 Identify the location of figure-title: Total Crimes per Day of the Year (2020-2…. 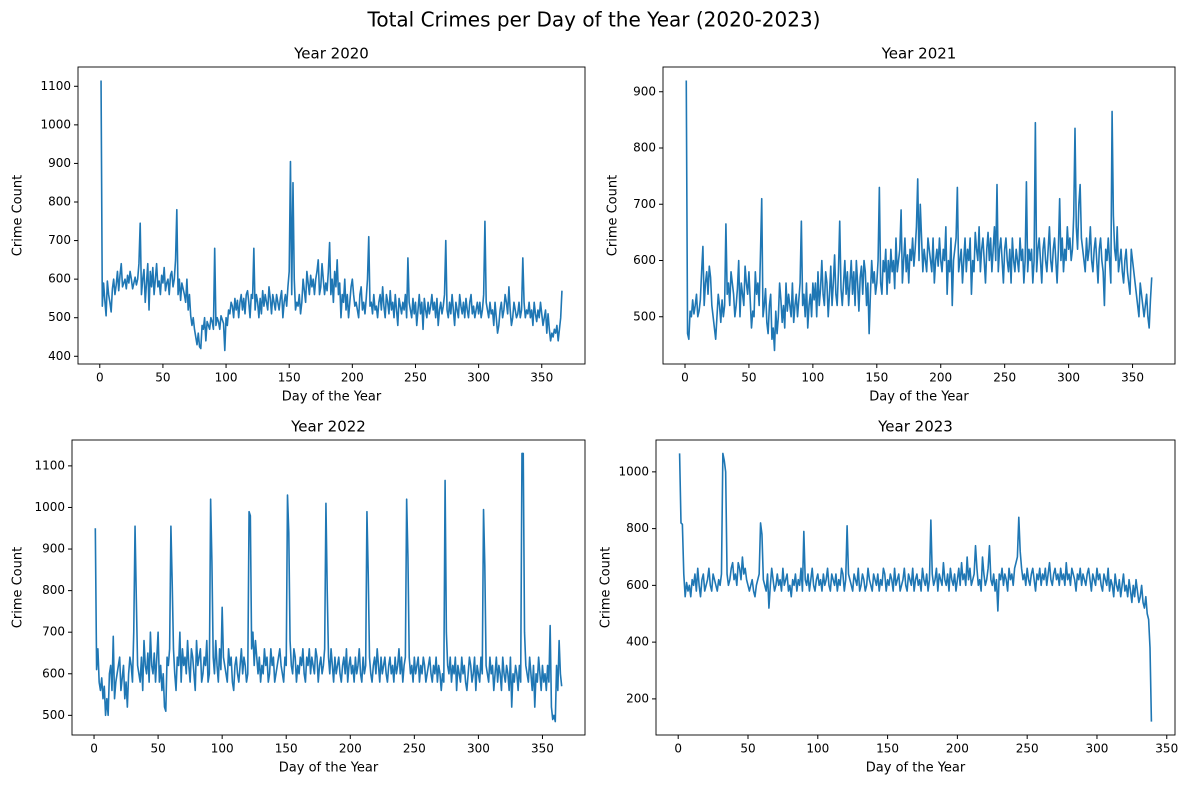
(594, 20).